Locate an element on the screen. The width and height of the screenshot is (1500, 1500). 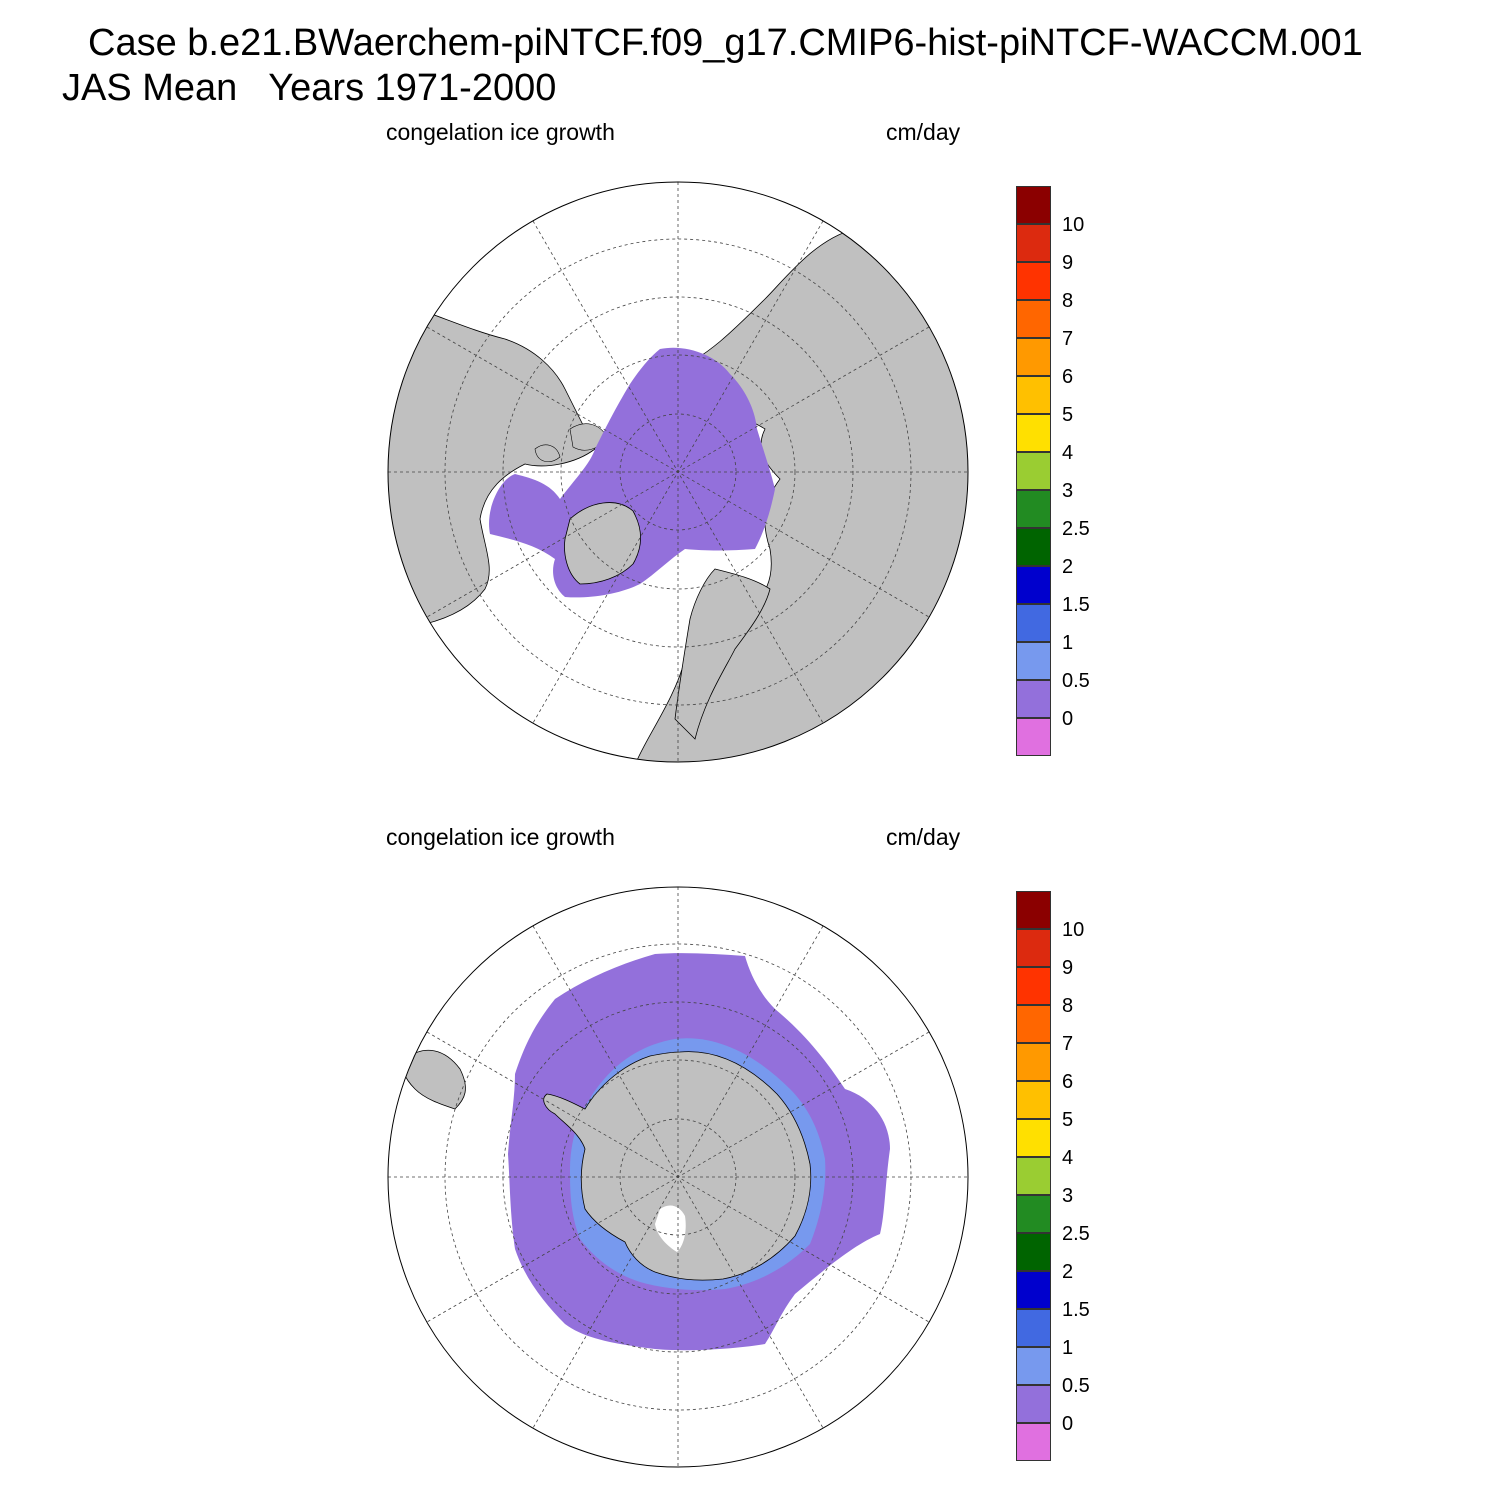
land-north-america is located at coordinates (492, 461).